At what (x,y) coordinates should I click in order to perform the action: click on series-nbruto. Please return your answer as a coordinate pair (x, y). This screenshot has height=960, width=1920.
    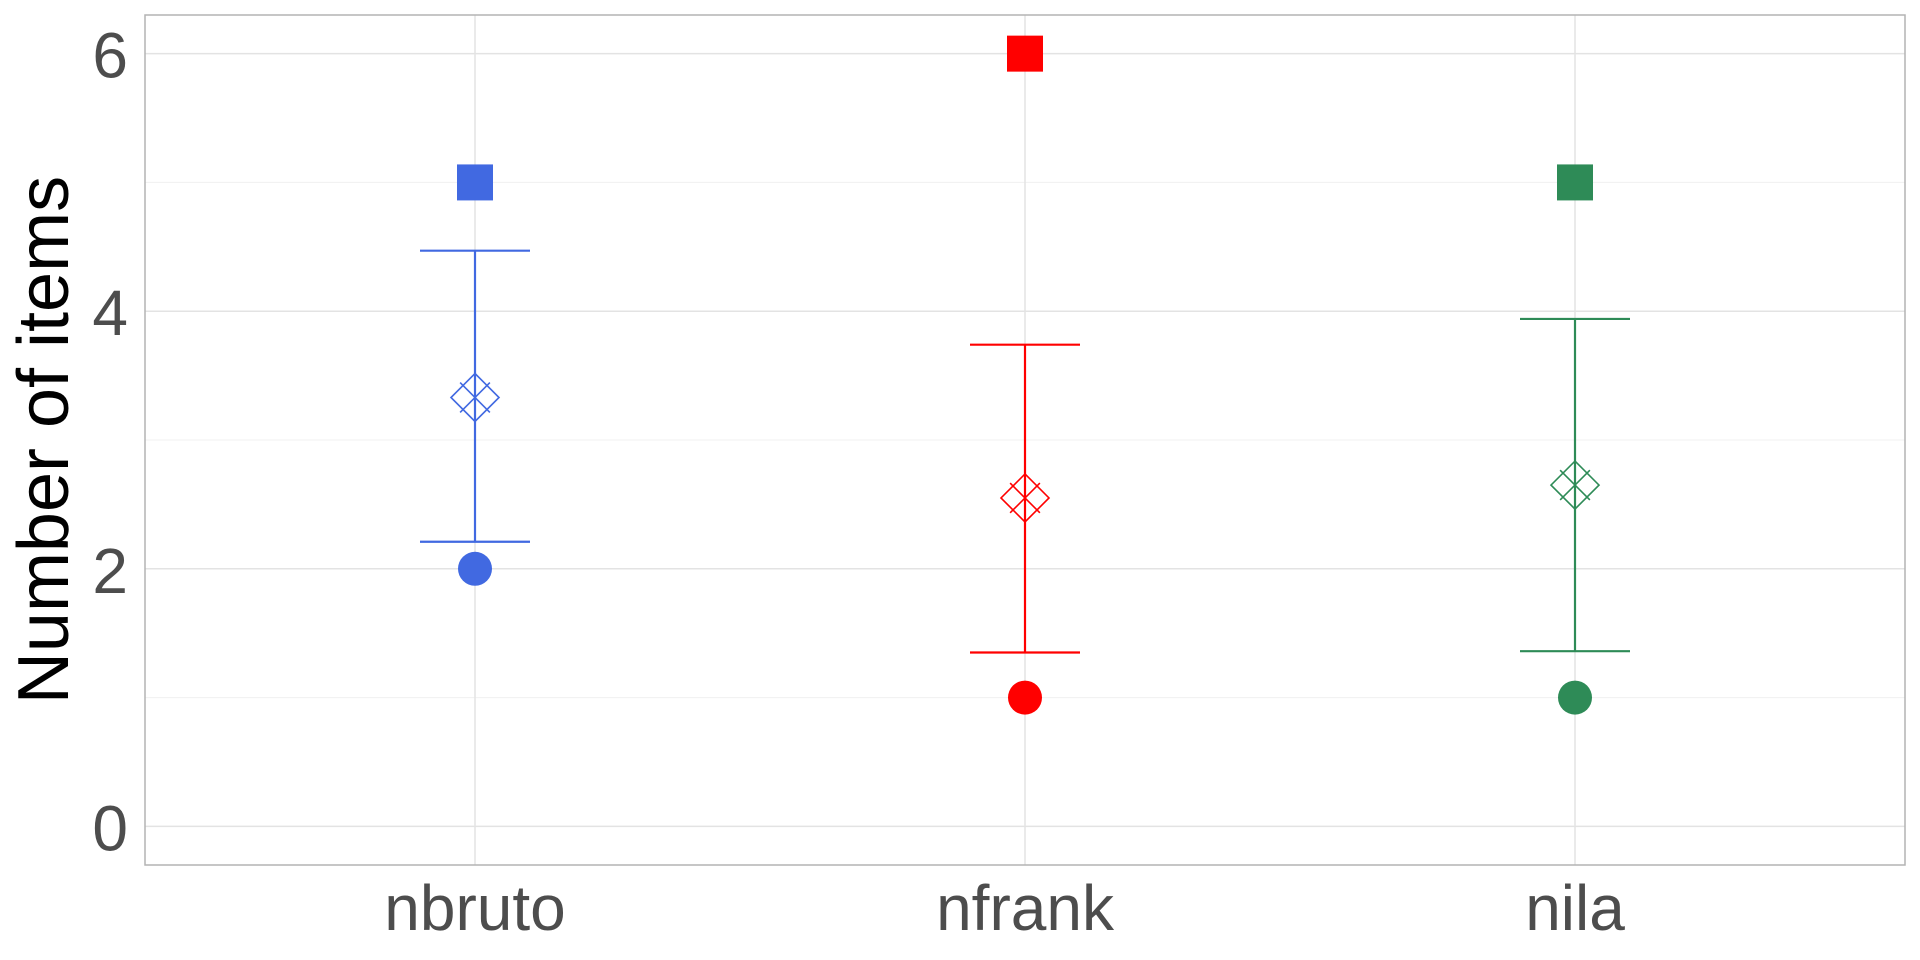
    Looking at the image, I should click on (475, 375).